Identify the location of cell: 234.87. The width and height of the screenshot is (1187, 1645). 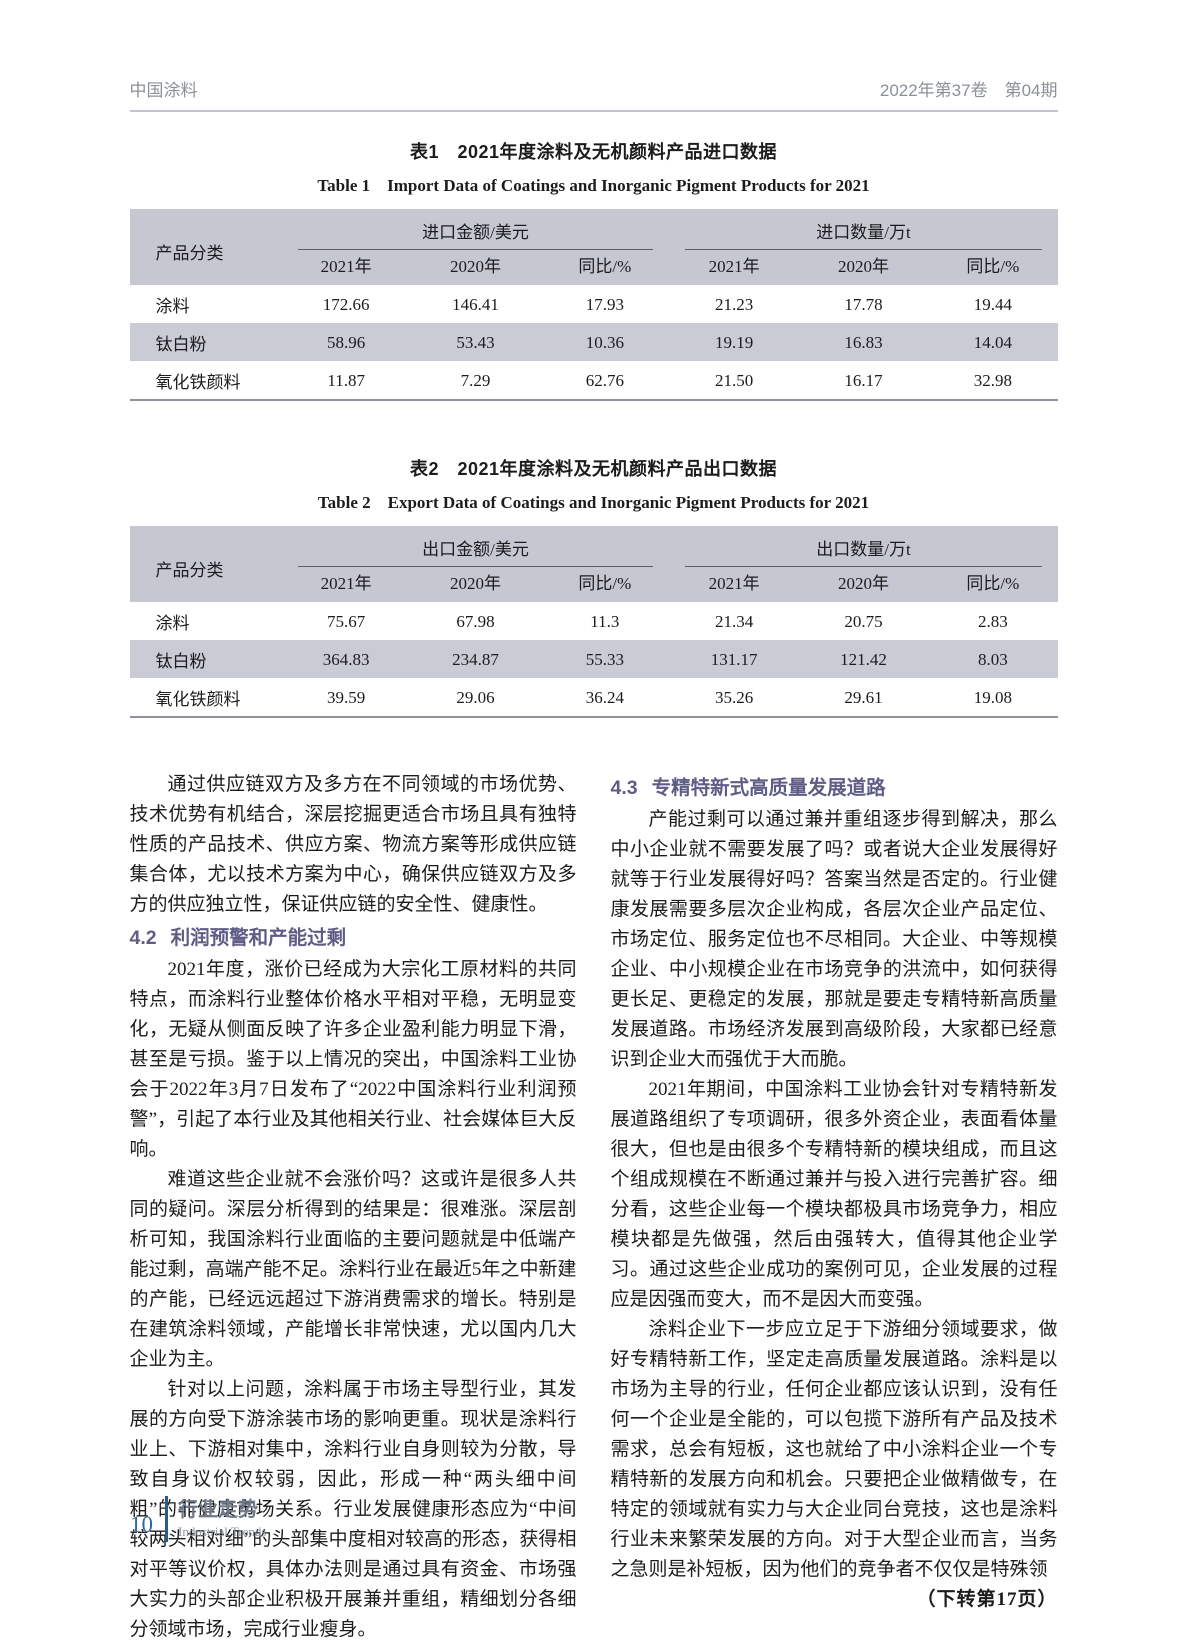
(475, 659).